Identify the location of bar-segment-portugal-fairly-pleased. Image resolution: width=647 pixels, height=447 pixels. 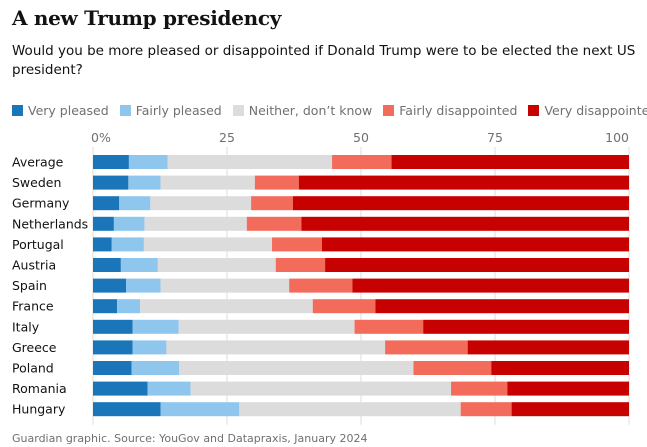
(127, 244).